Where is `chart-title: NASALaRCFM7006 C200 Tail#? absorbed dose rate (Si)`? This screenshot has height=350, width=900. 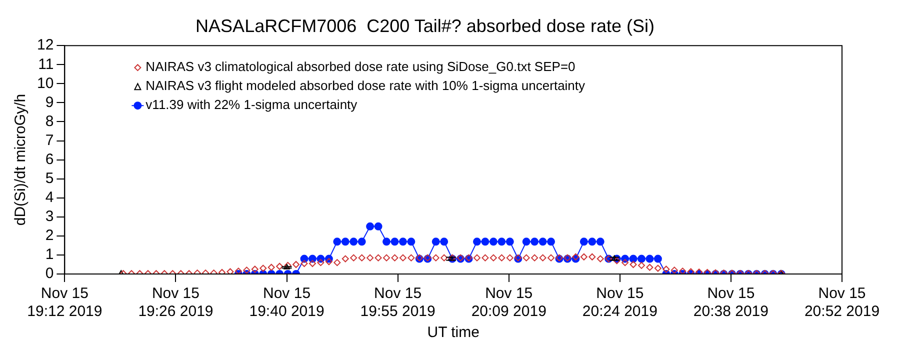
chart-title: NASALaRCFM7006 C200 Tail#? absorbed dose rate (Si) is located at coordinates (425, 26).